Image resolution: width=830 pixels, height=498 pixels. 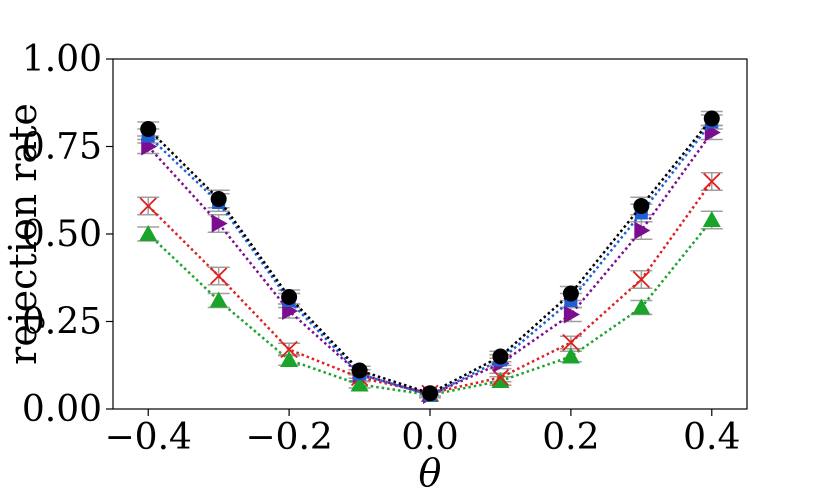 I want to click on y-tick-label: 0.75, so click(x=62, y=147).